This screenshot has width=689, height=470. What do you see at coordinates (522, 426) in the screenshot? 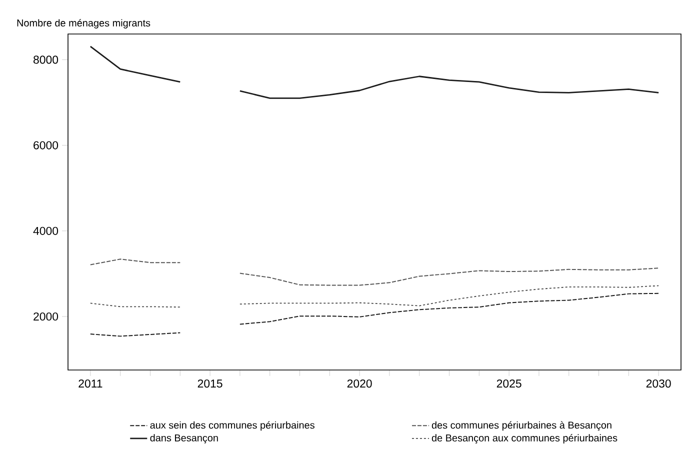
I see `legend-label: des communes périurbaines à Besançon` at bounding box center [522, 426].